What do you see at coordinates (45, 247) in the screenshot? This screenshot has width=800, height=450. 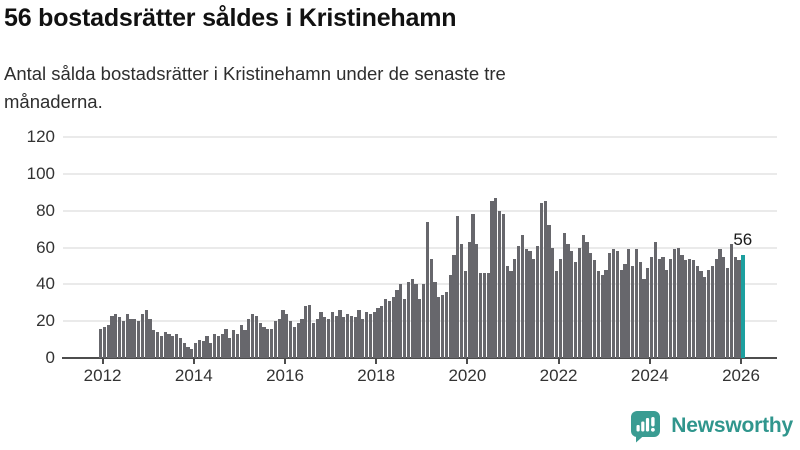 I see `y-axis-tick-label: 60` at bounding box center [45, 247].